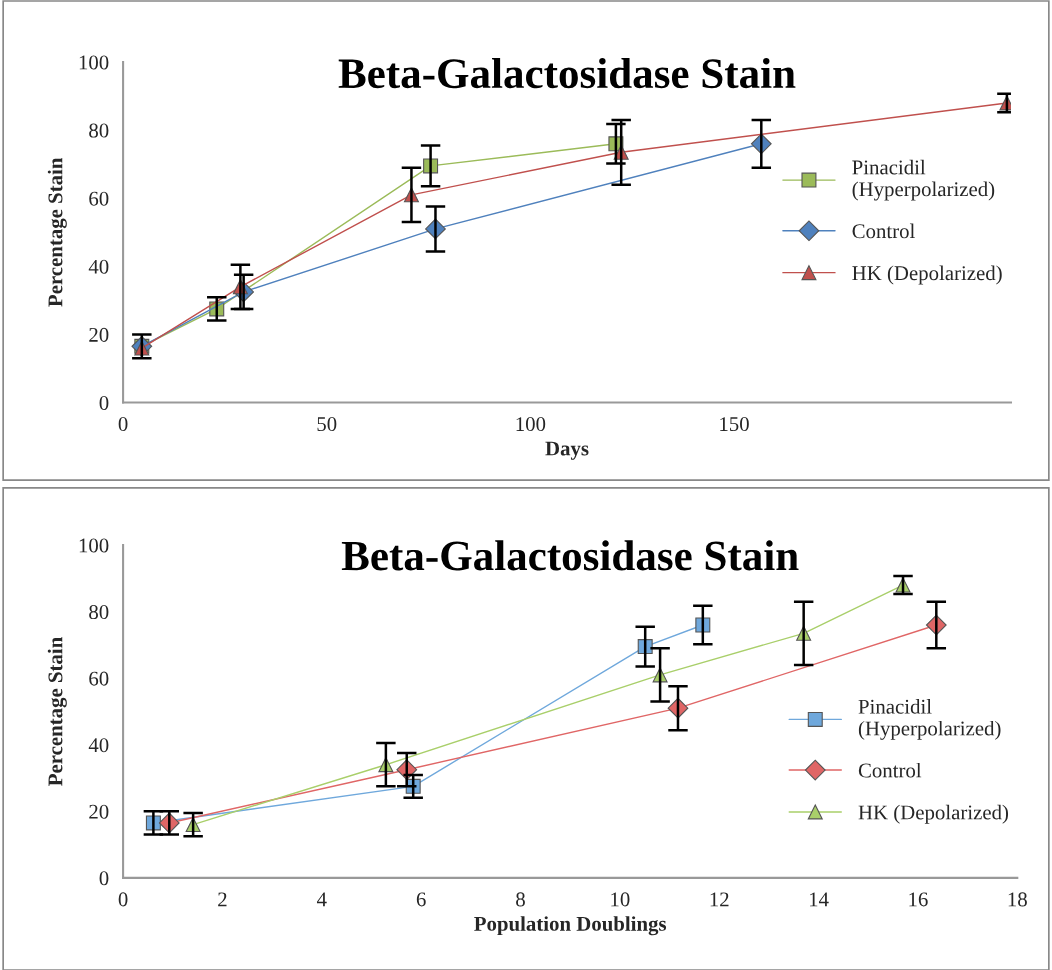  Describe the element at coordinates (620, 899) in the screenshot. I see `x-tick-label: 10` at that location.